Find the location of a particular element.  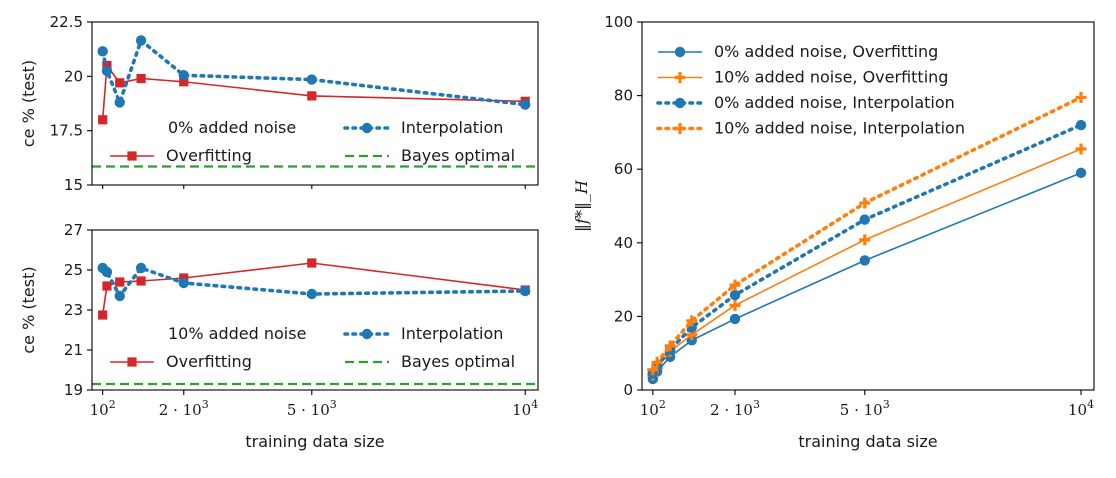

y-tick-label: 60 is located at coordinates (623, 169).